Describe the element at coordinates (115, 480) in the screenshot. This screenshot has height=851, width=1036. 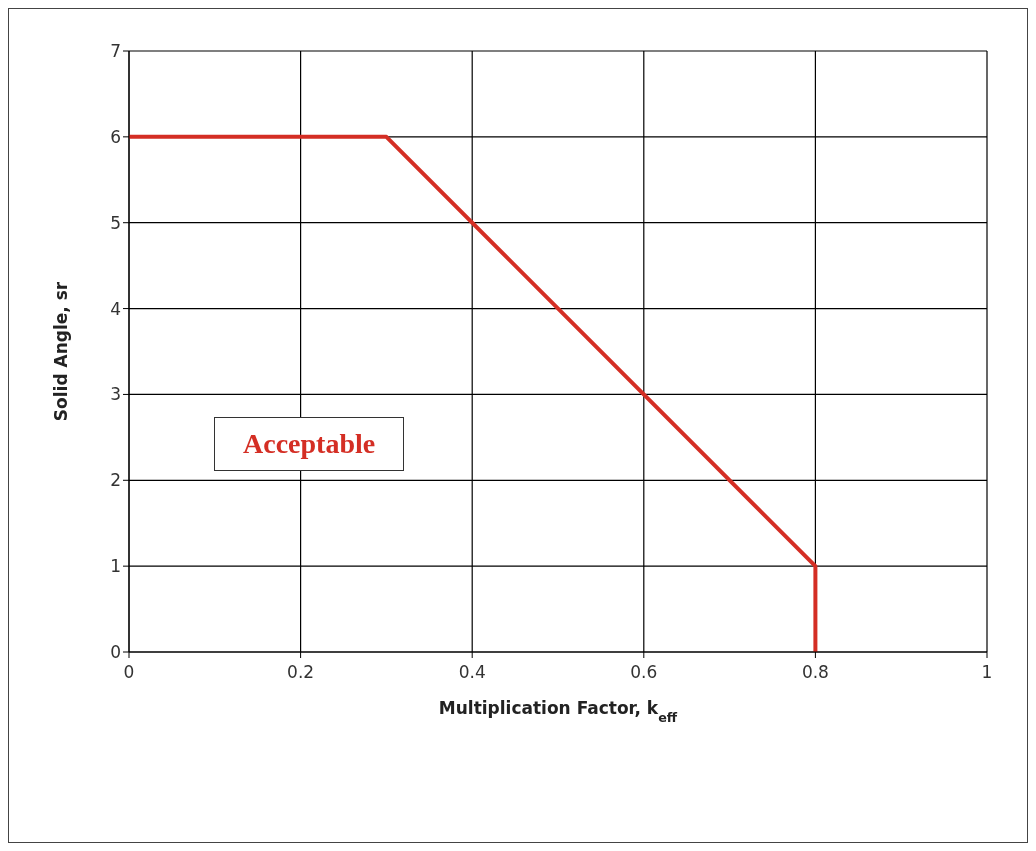
I see `y-tick-label: 2` at that location.